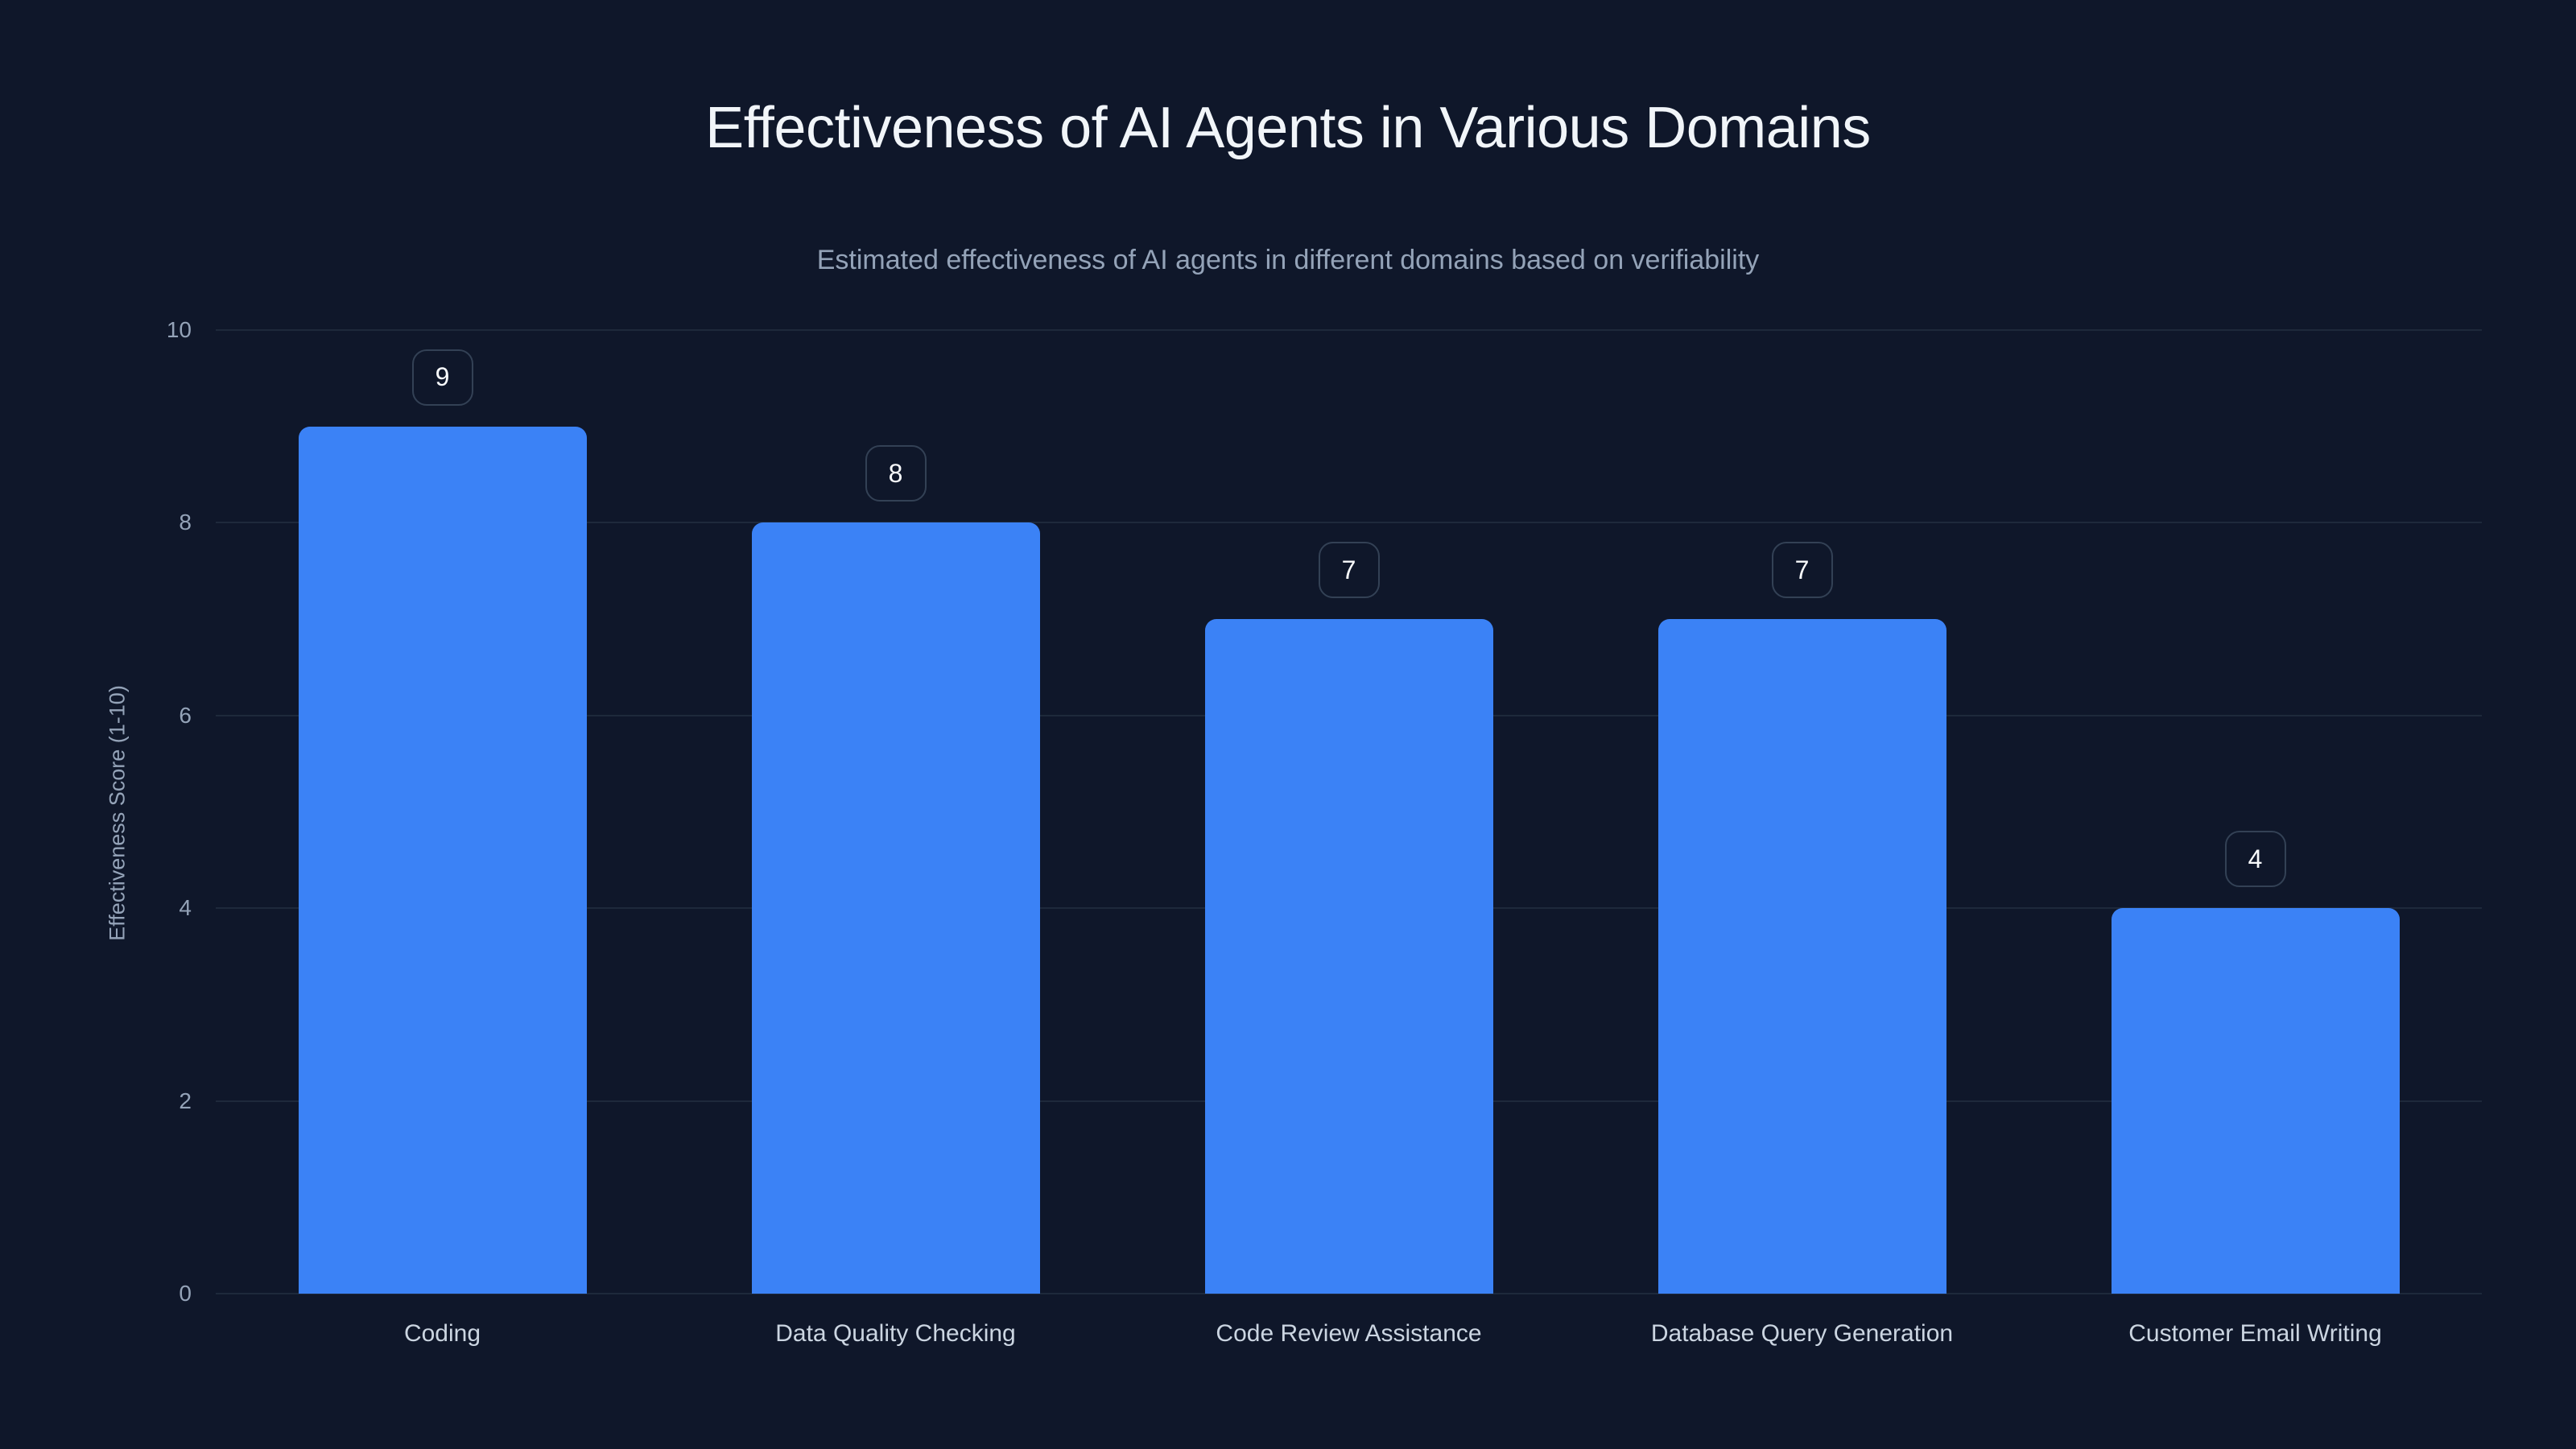 The width and height of the screenshot is (2576, 1449). What do you see at coordinates (1348, 956) in the screenshot?
I see `bar-code-review-assistance` at bounding box center [1348, 956].